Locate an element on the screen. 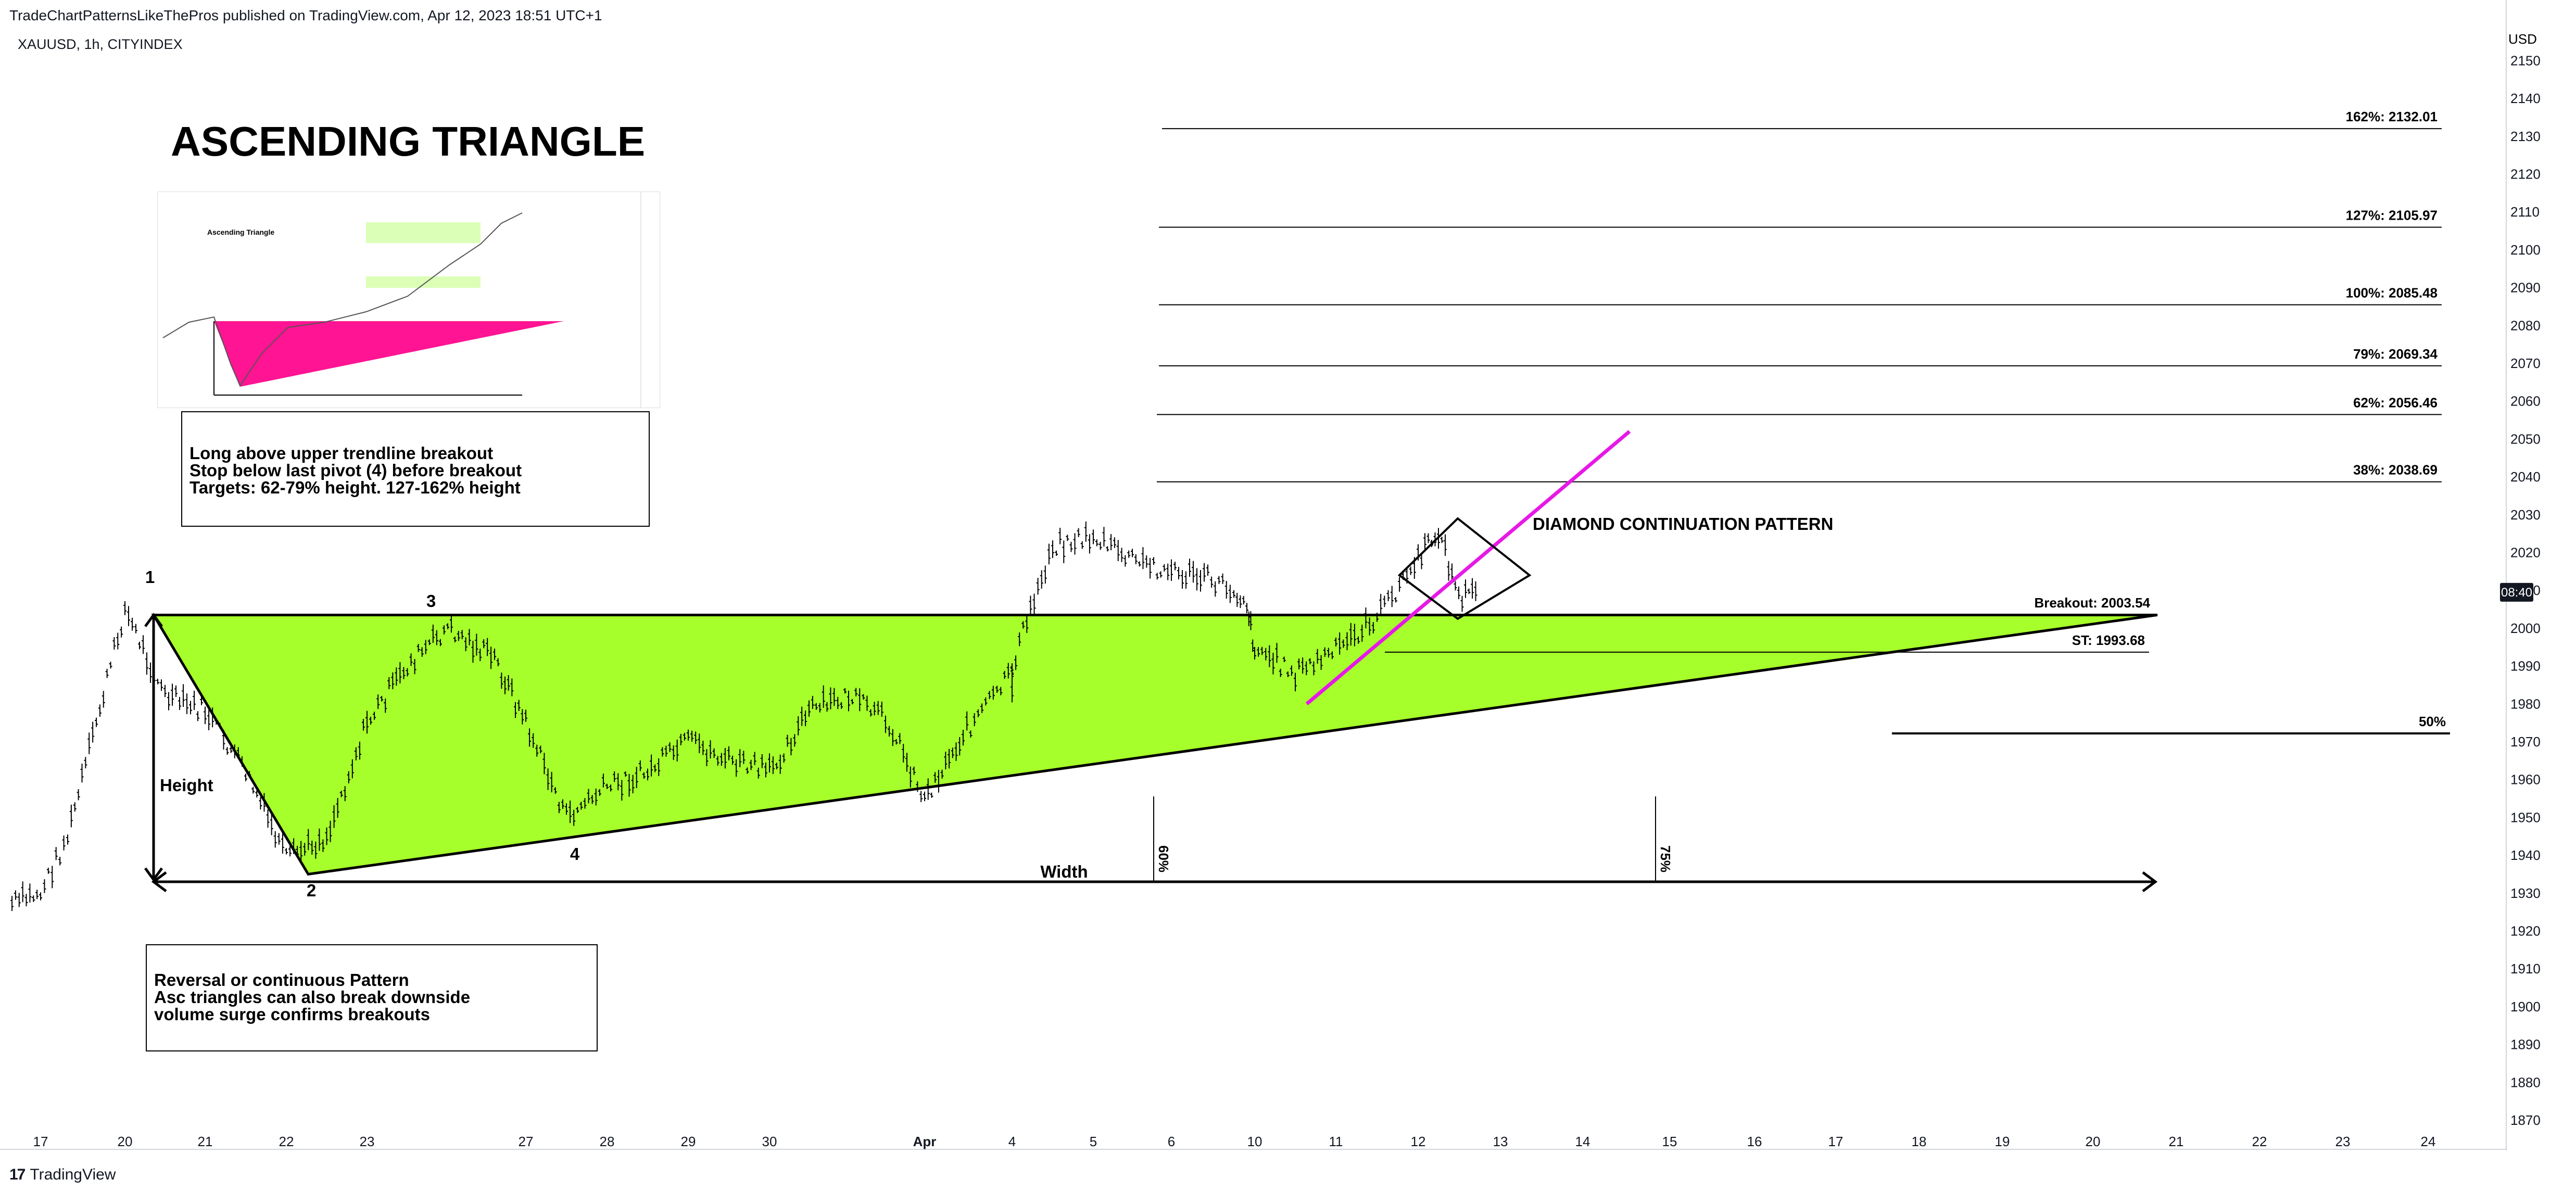 The height and width of the screenshot is (1192, 2576). x-tick-label: 12 is located at coordinates (1418, 1141).